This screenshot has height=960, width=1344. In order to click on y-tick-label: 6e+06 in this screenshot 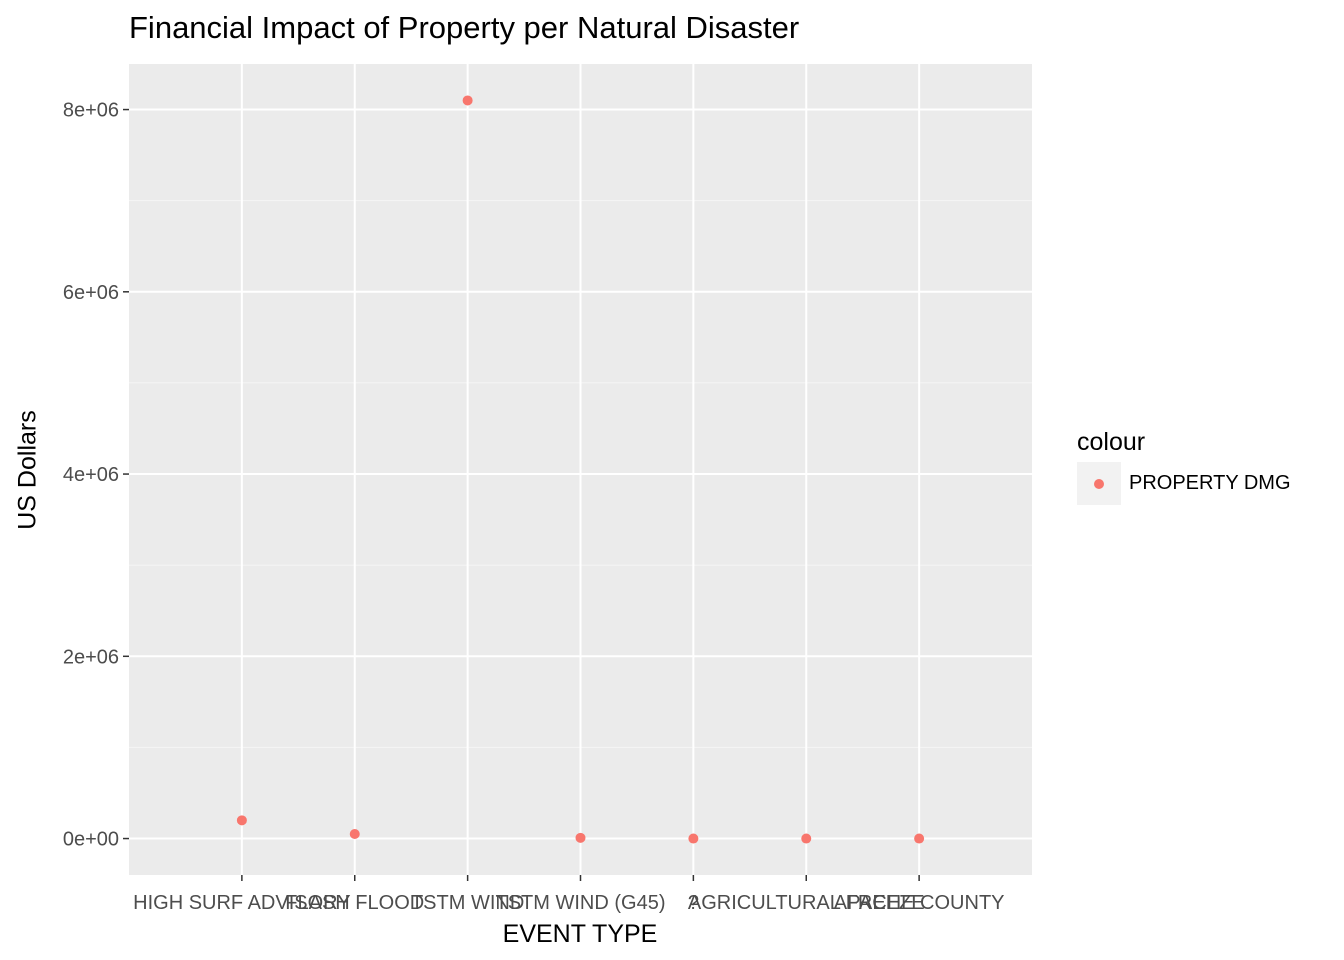, I will do `click(91, 293)`.